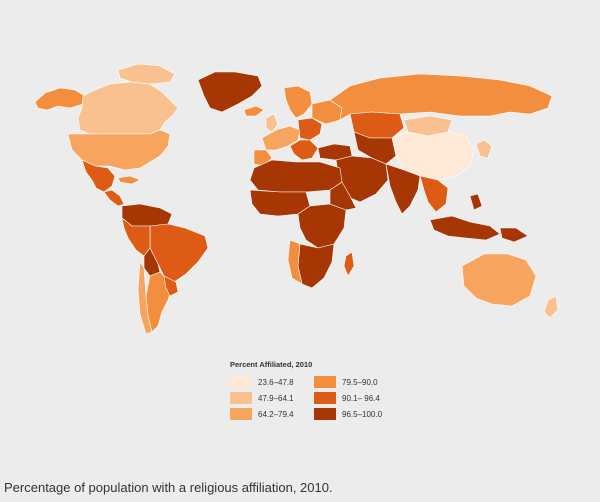  I want to click on legend-label: 64.2–79.4, so click(276, 414).